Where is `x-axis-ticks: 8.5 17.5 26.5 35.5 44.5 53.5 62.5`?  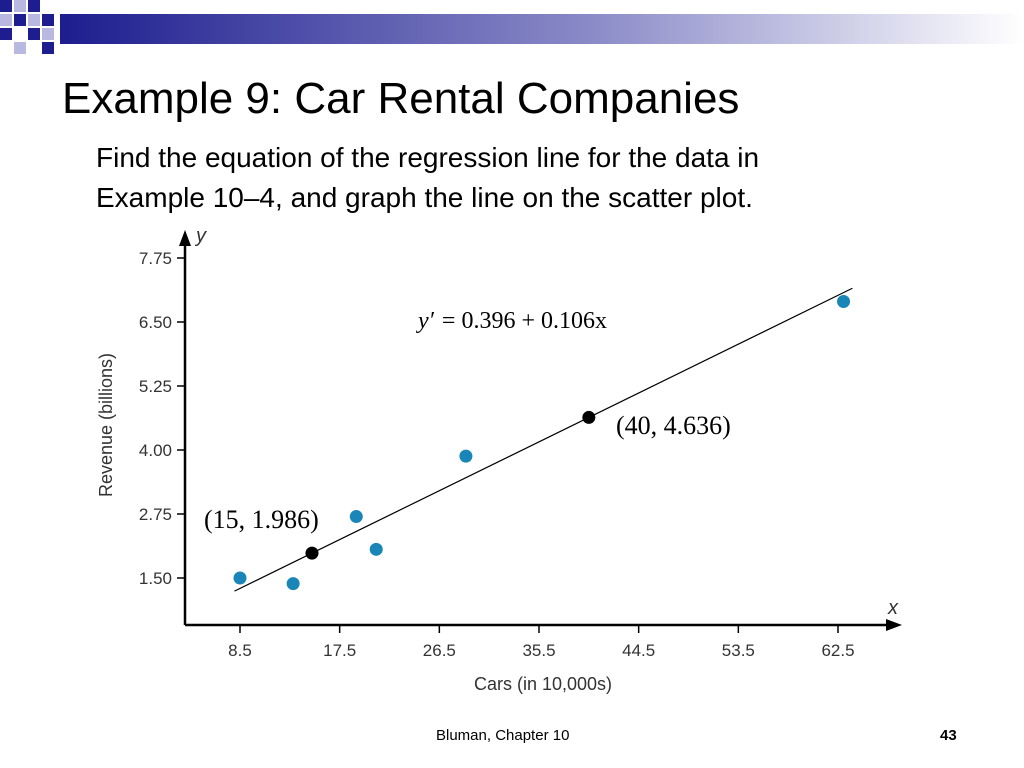
x-axis-ticks: 8.5 17.5 26.5 35.5 44.5 53.5 62.5 is located at coordinates (541, 642).